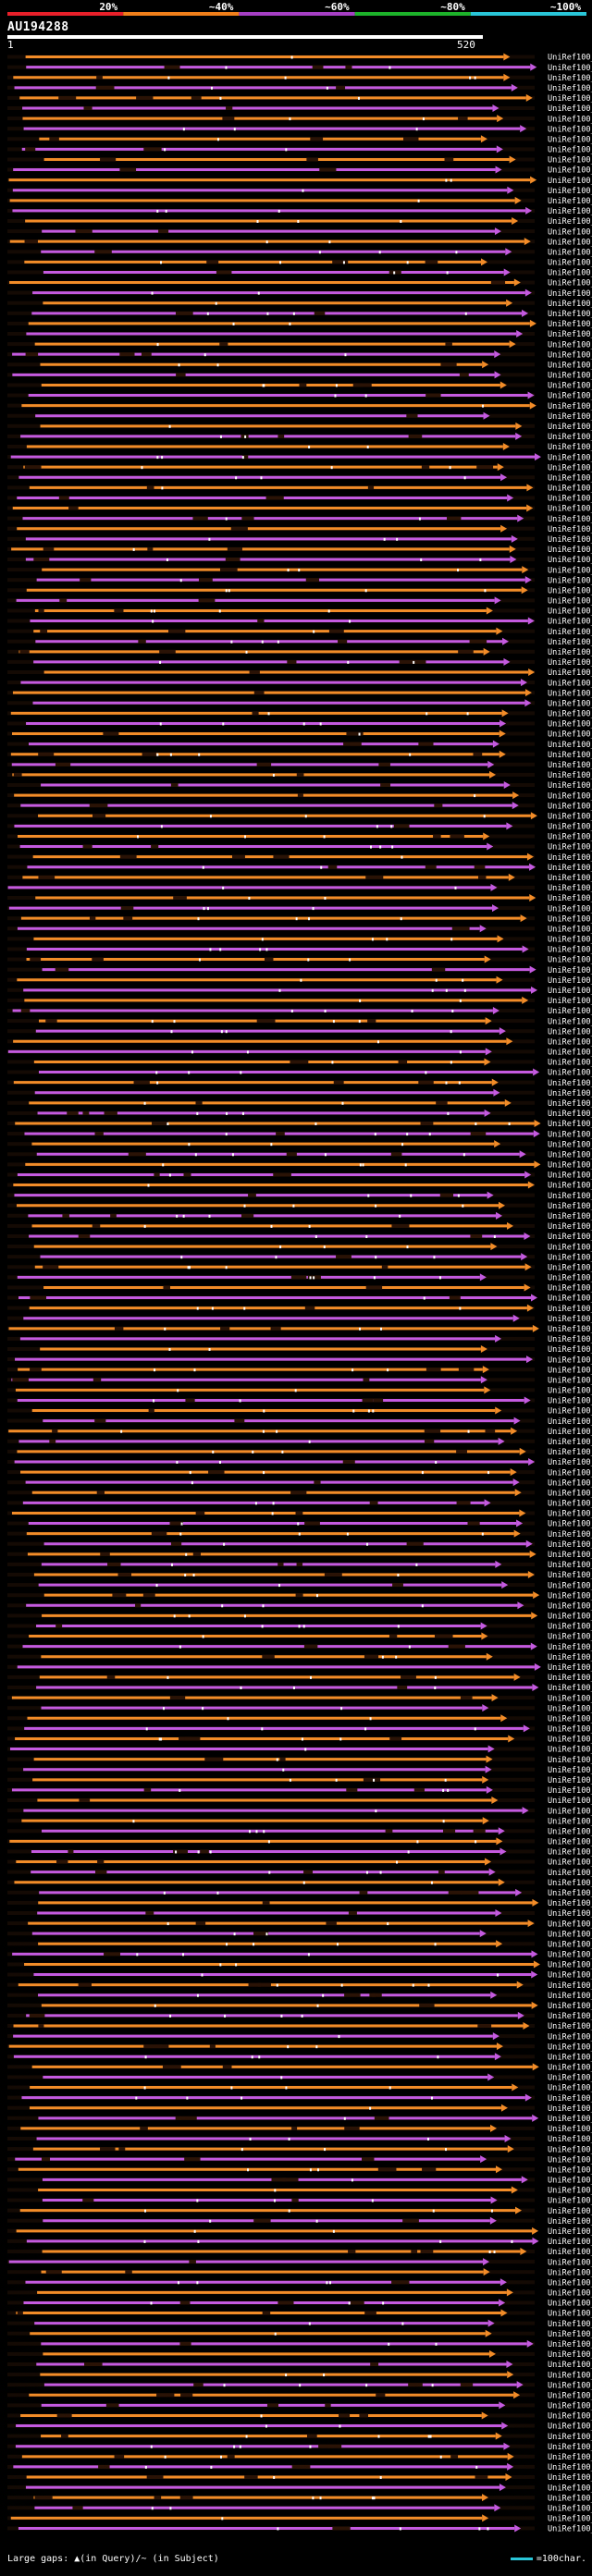 This screenshot has width=592, height=2576. I want to click on hit-row: UniRef100_A9TWW3, so click(300, 1709).